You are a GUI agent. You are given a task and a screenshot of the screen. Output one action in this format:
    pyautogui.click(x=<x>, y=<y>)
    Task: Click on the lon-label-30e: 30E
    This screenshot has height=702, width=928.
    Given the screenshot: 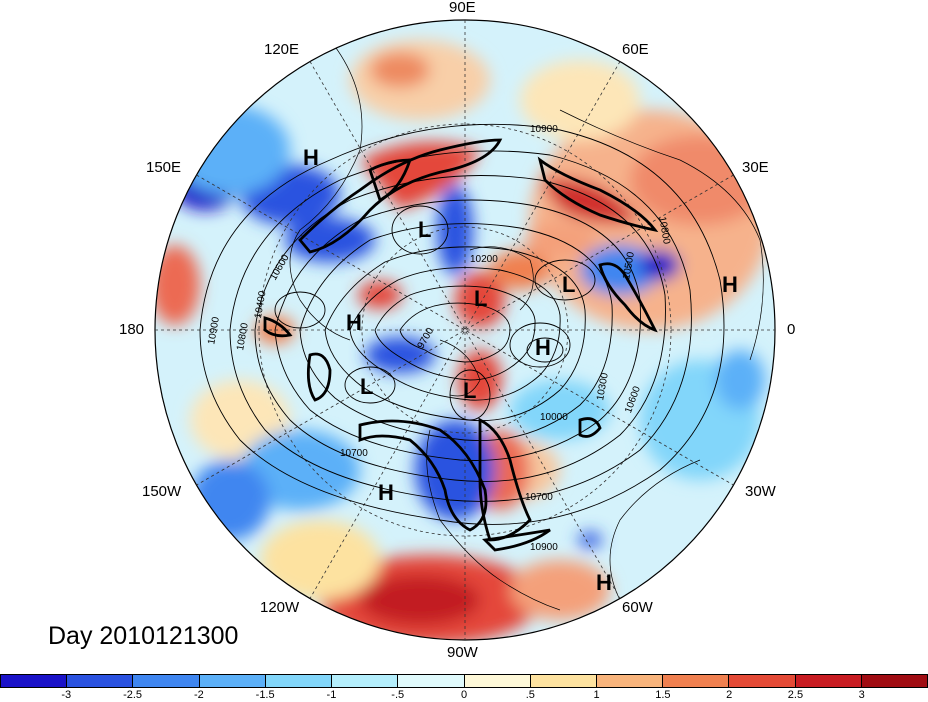 What is the action you would take?
    pyautogui.click(x=755, y=167)
    